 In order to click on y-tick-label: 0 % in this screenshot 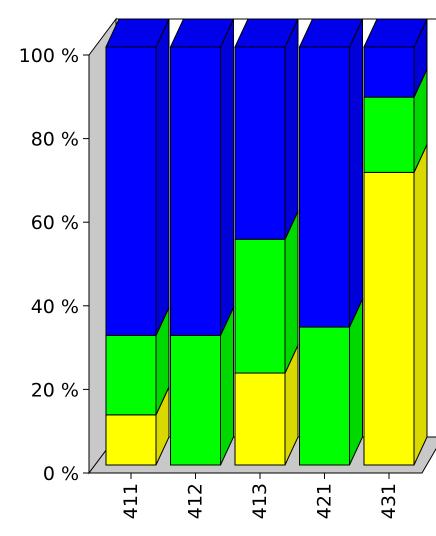, I will do `click(61, 474)`.